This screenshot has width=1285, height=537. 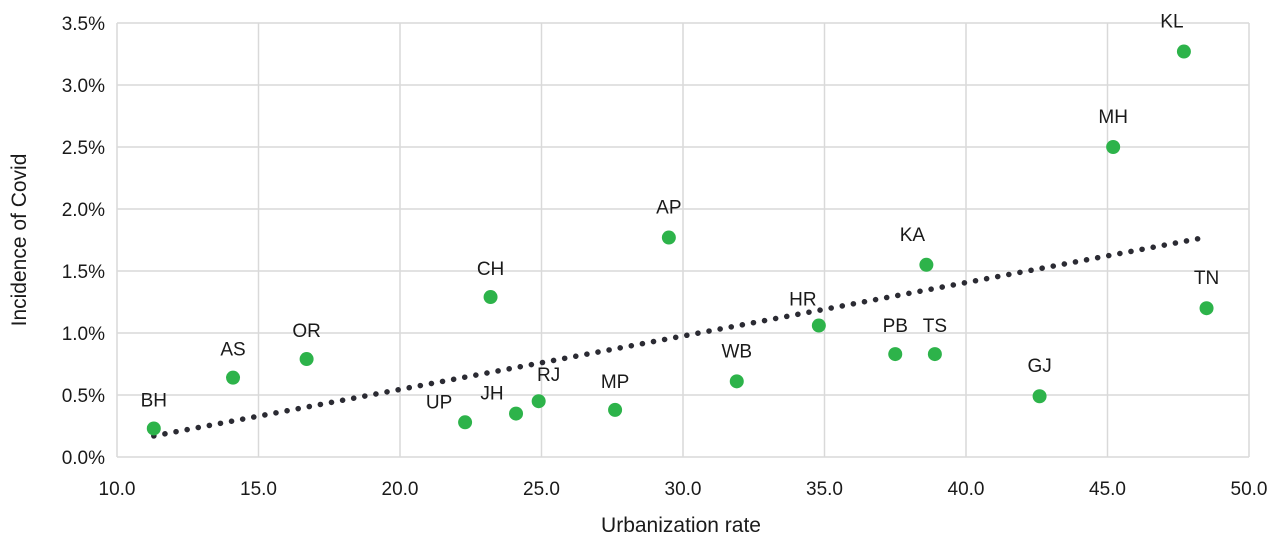 I want to click on x-tick-label: 40.0, so click(x=966, y=489).